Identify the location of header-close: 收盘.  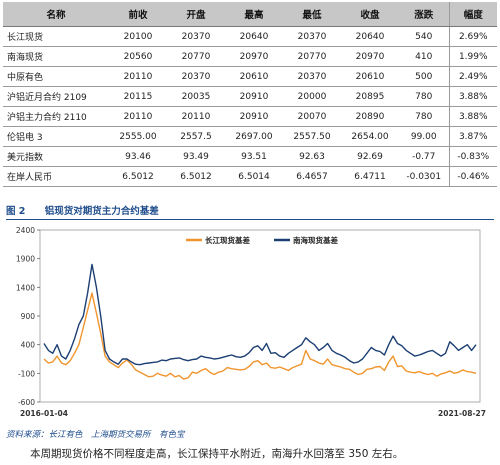
(370, 14).